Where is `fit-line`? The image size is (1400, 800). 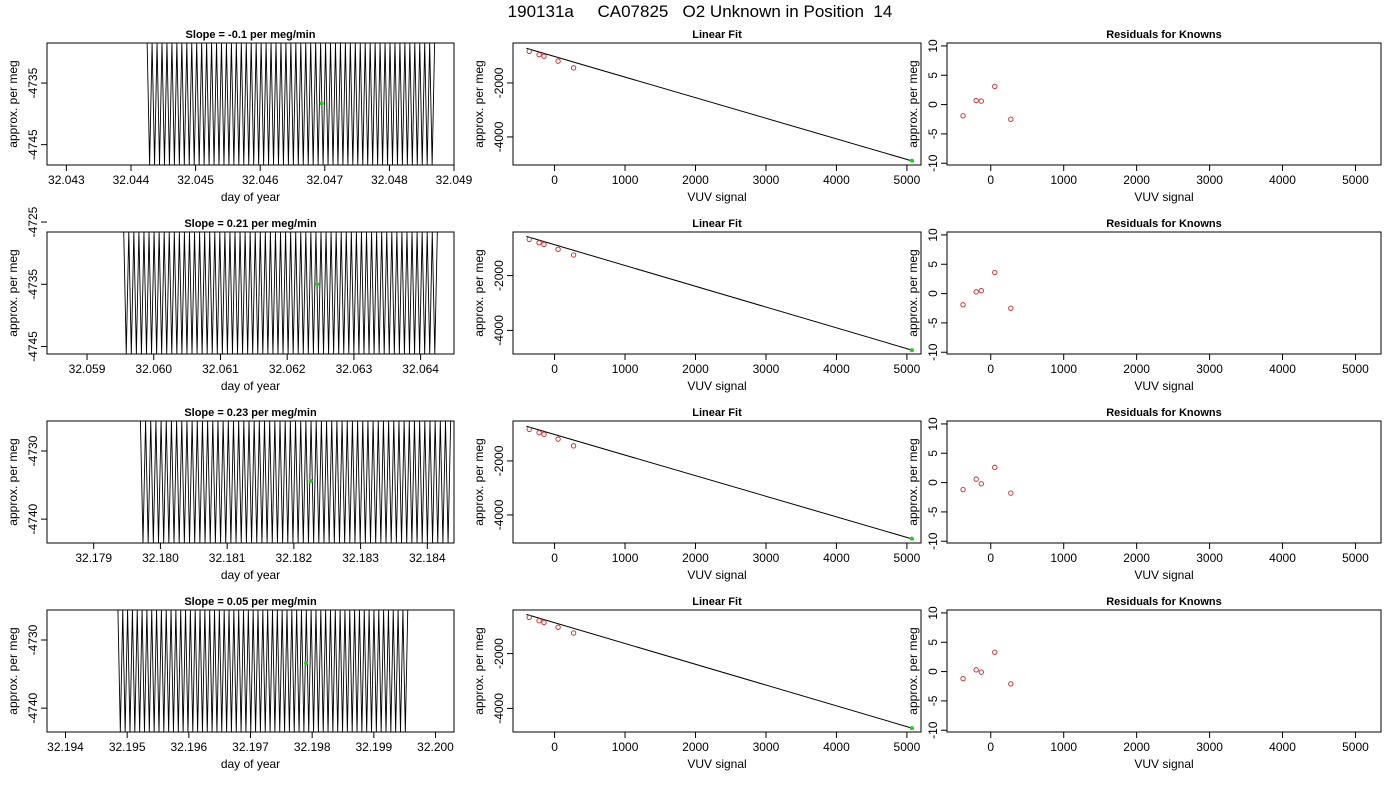 fit-line is located at coordinates (720, 104).